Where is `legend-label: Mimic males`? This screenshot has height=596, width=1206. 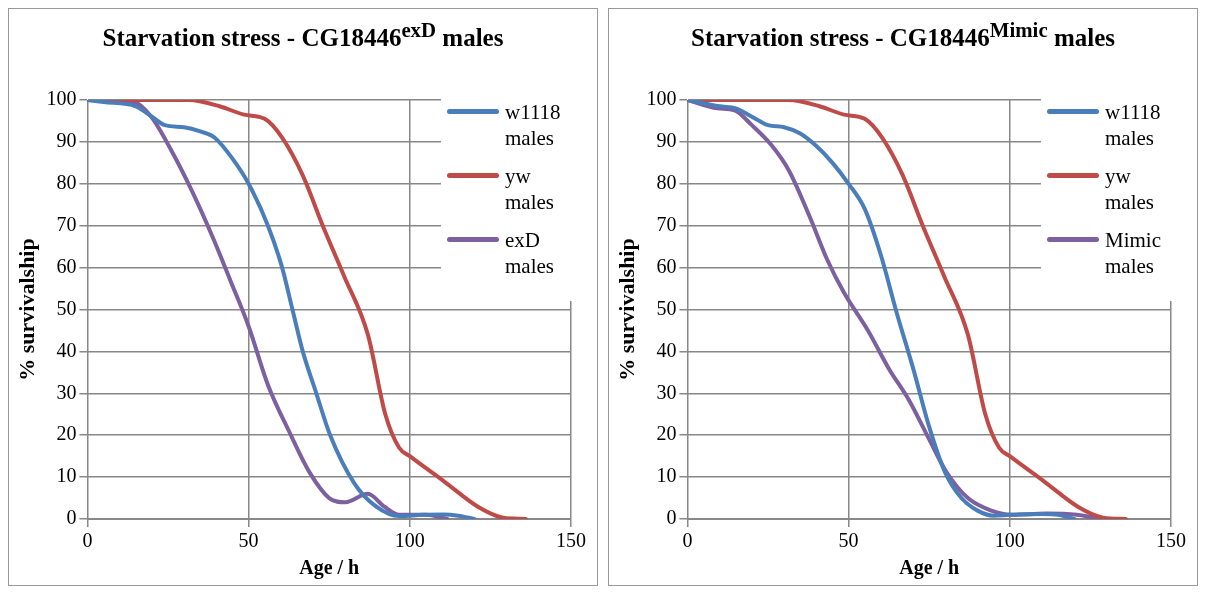
legend-label: Mimic males is located at coordinates (1133, 253).